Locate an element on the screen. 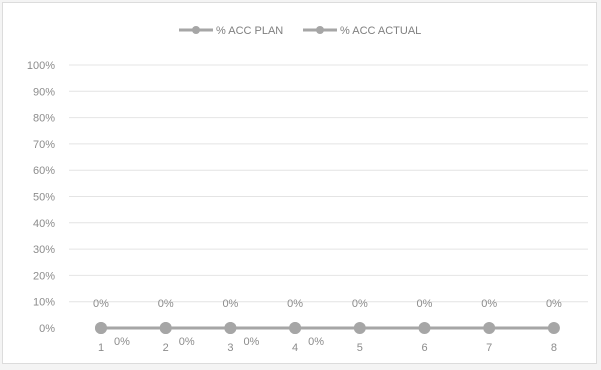 Image resolution: width=601 pixels, height=370 pixels. legend-actual-label: % ACC ACTUAL is located at coordinates (380, 31).